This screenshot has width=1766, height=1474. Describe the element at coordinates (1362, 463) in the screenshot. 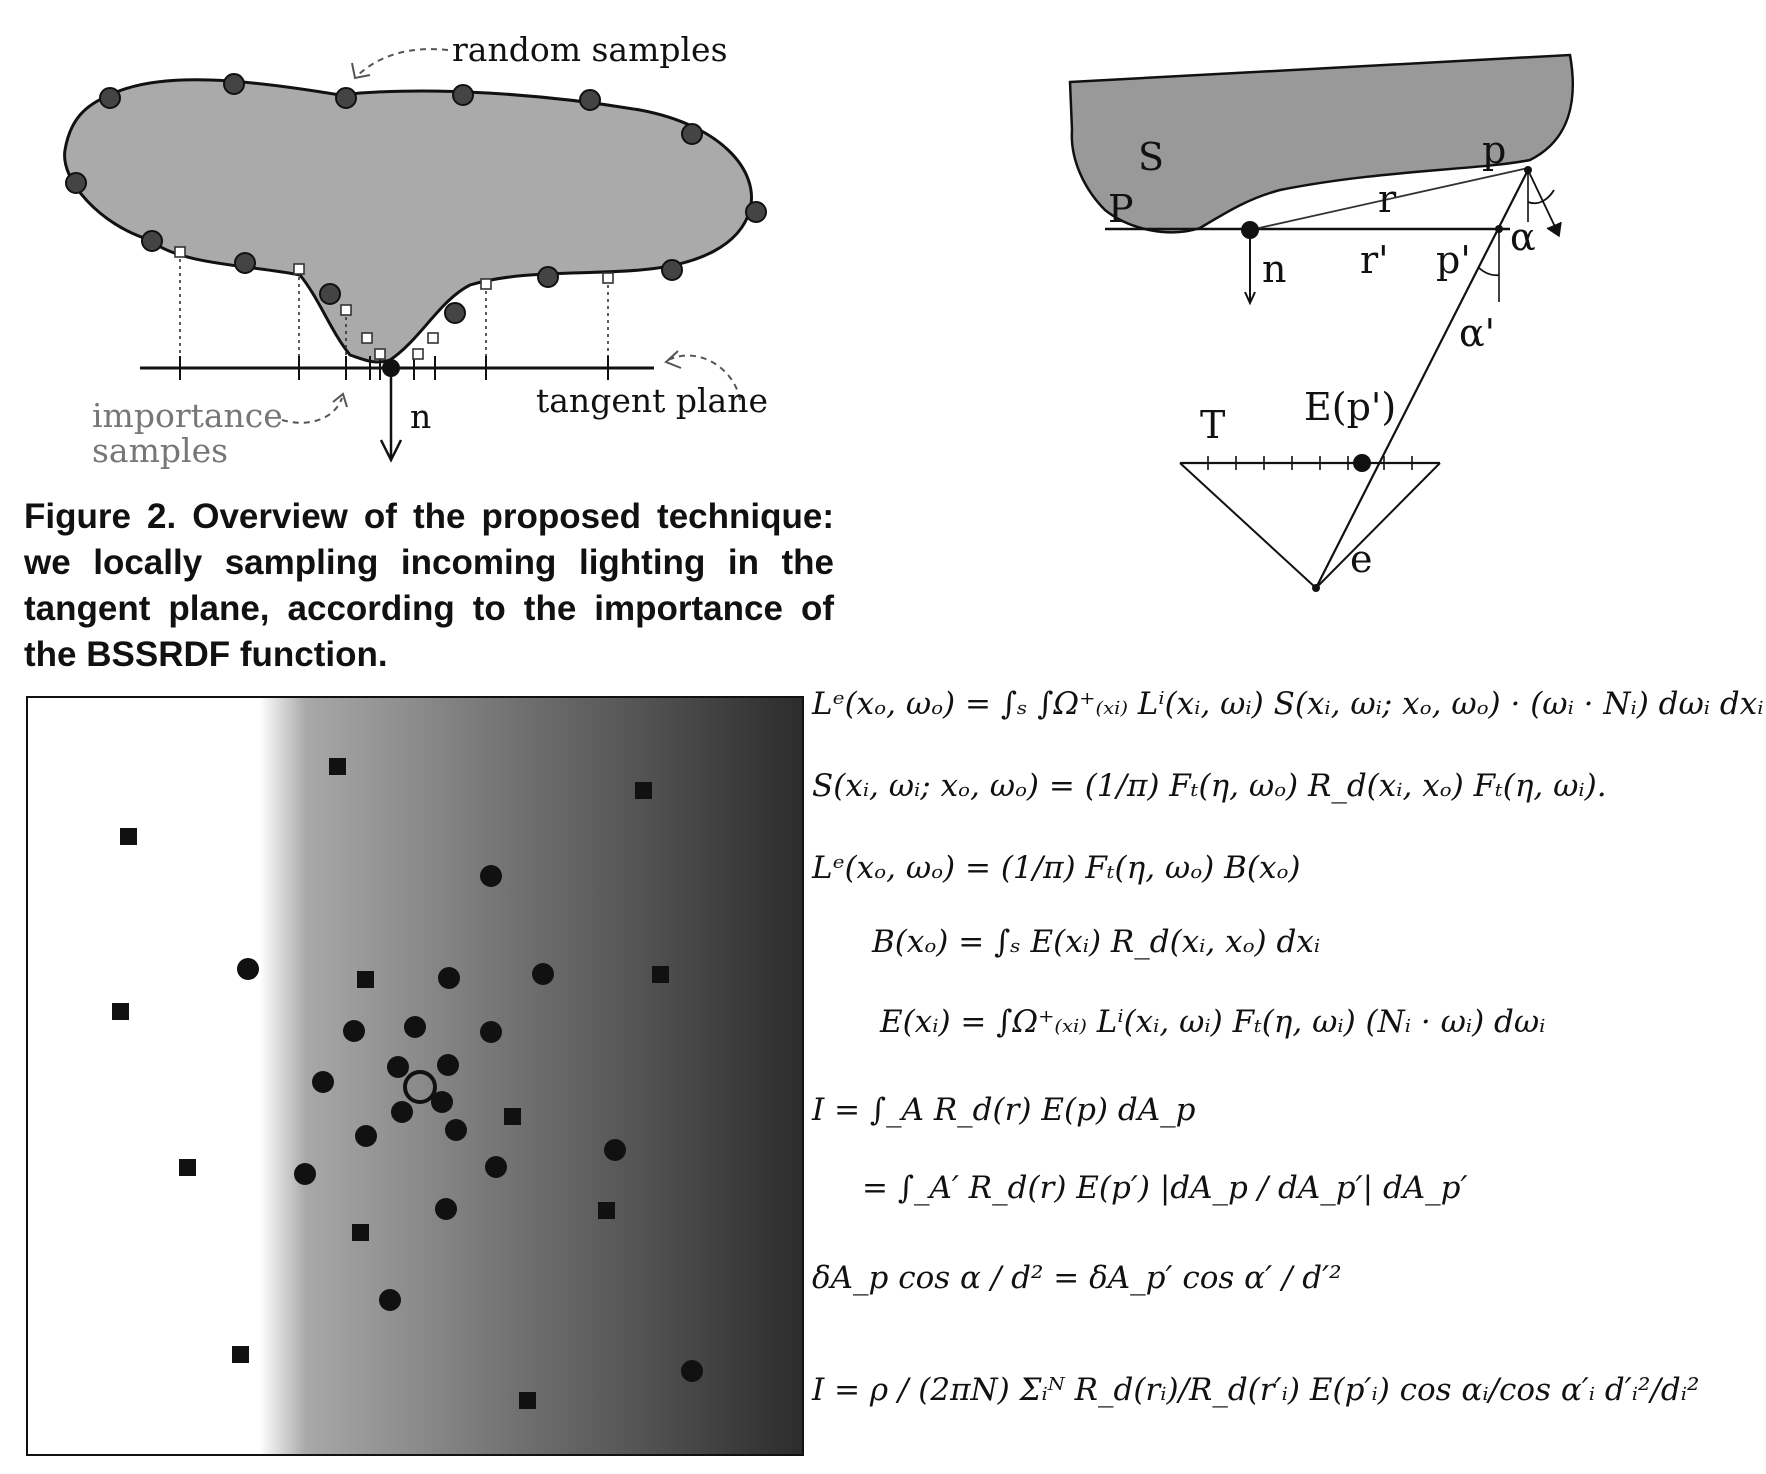

I see `point-E` at that location.